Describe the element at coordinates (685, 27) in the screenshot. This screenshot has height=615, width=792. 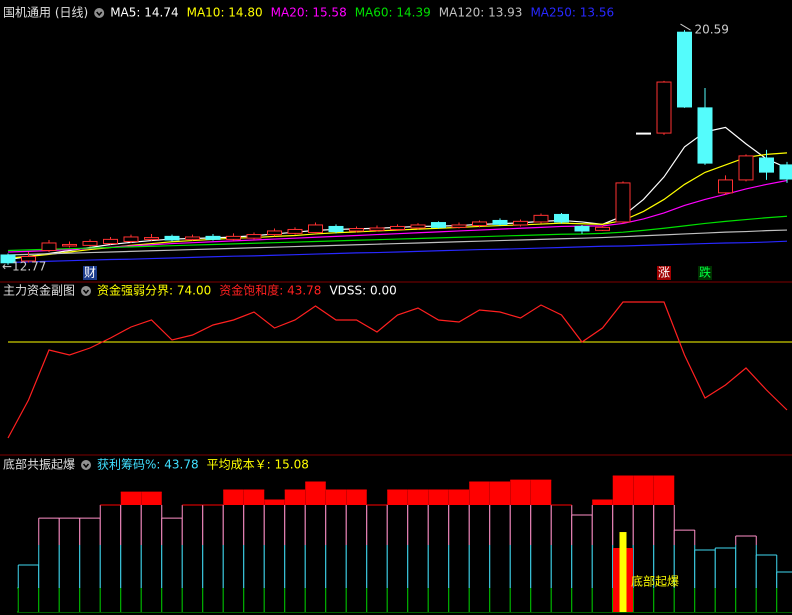
I see `high-pointer` at that location.